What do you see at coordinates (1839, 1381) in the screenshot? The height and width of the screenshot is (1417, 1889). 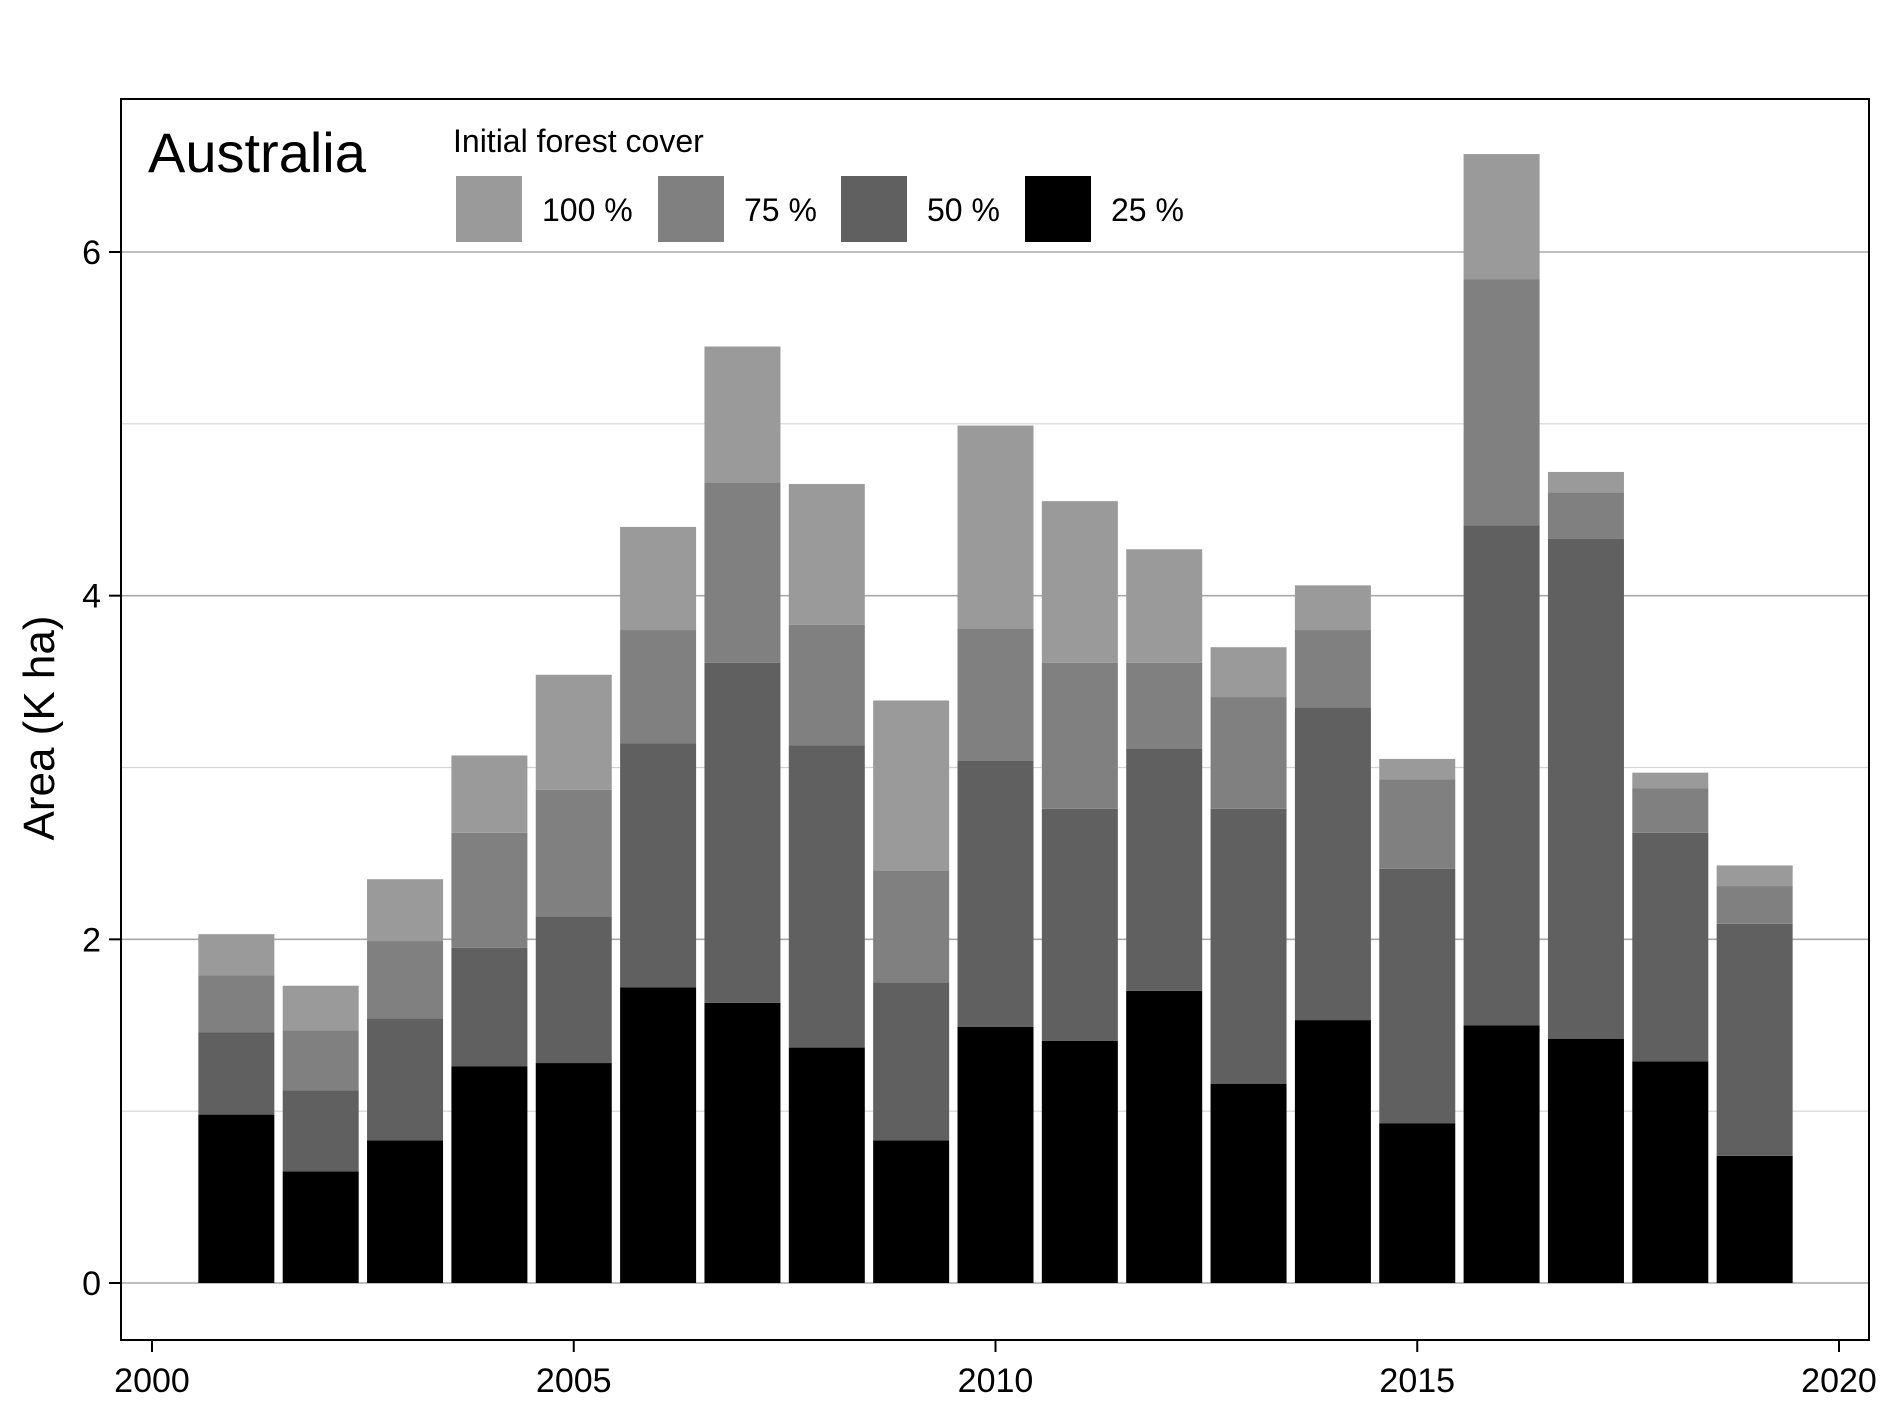 I see `x-tick-label: 2020` at bounding box center [1839, 1381].